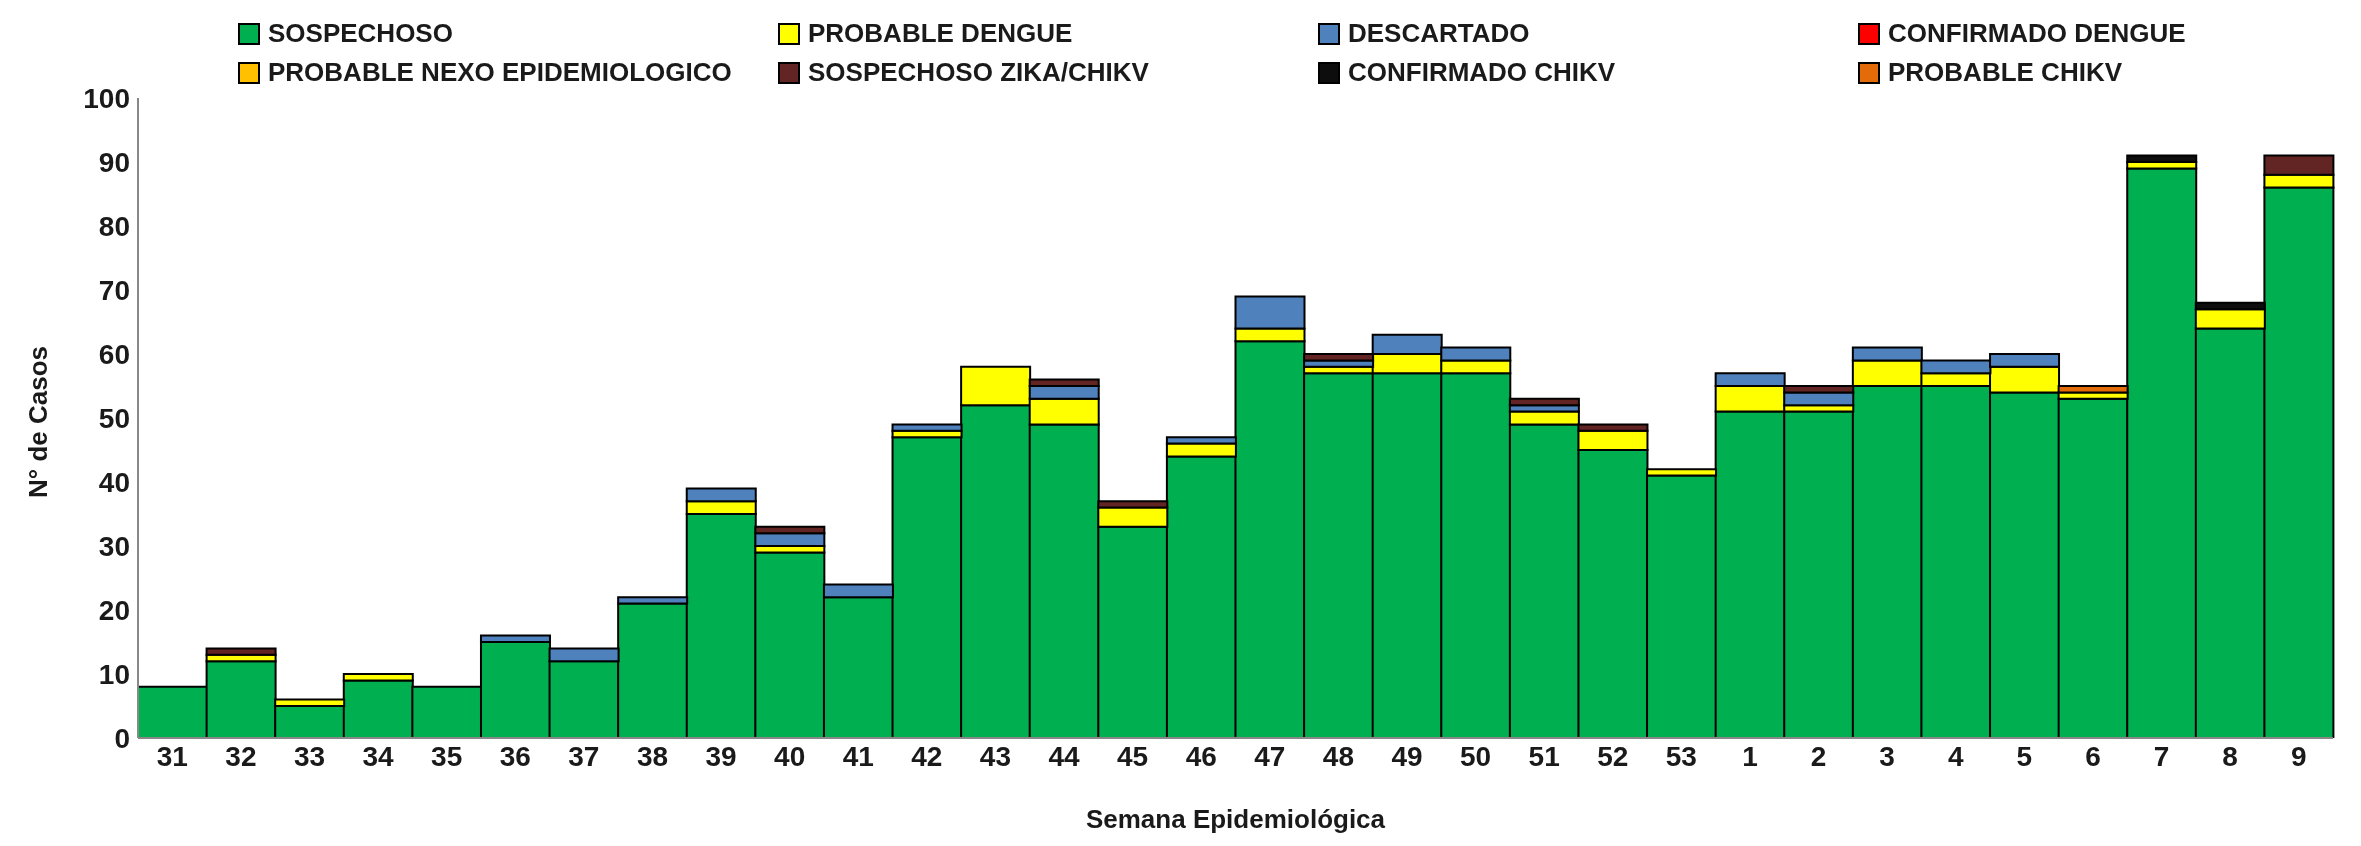 This screenshot has width=2361, height=846. What do you see at coordinates (1681, 756) in the screenshot?
I see `x-tick-label: 53` at bounding box center [1681, 756].